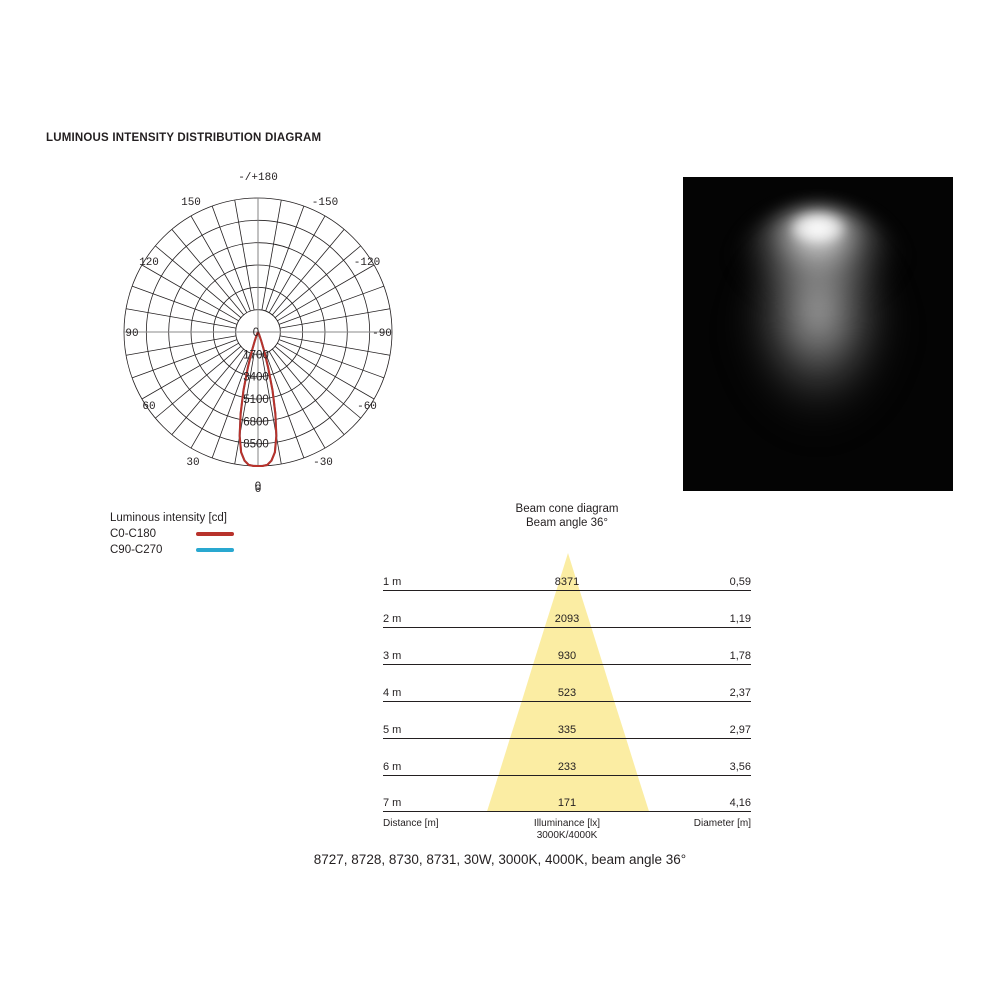 This screenshot has height=1000, width=1000. Describe the element at coordinates (567, 509) in the screenshot. I see `beam-cone-title-line1: Beam cone diagram` at that location.